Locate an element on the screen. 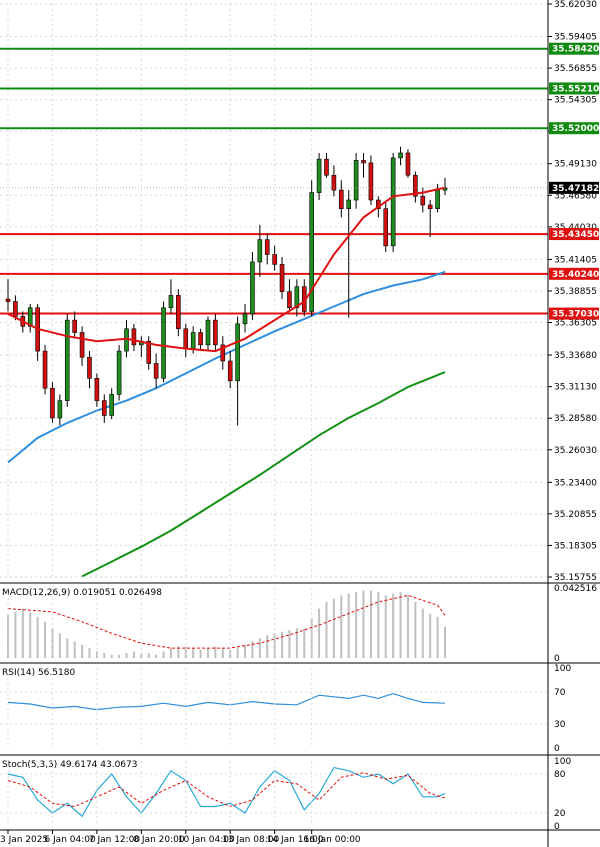 This screenshot has height=847, width=600. resistance-level-label: 35.52000 is located at coordinates (575, 129).